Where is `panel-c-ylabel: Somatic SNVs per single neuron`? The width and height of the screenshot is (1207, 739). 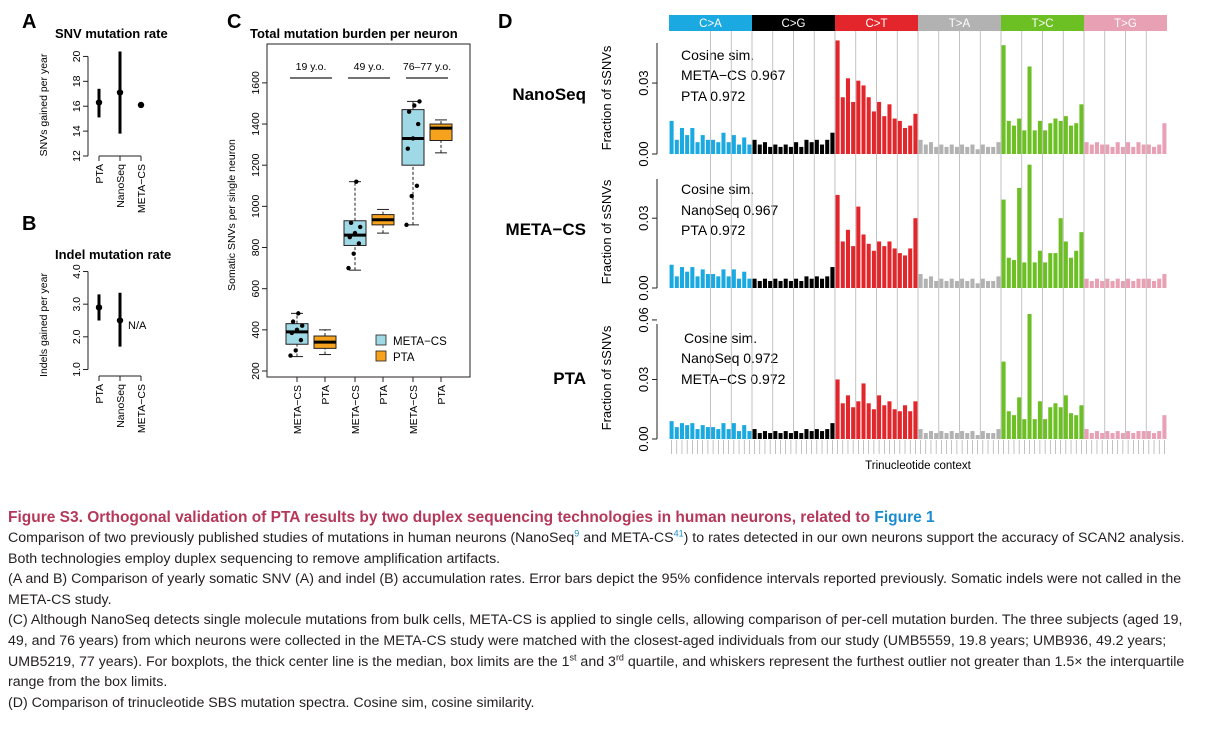
panel-c-ylabel: Somatic SNVs per single neuron is located at coordinates (232, 215).